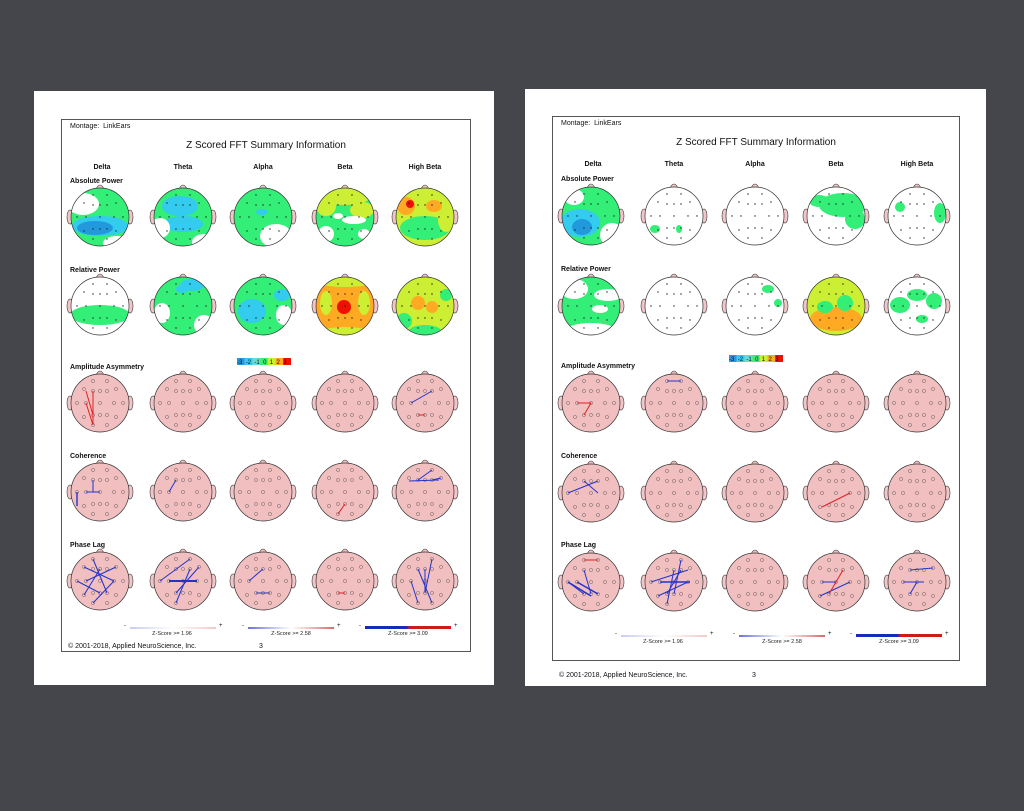 This screenshot has height=811, width=1024. What do you see at coordinates (763, 360) in the screenshot?
I see `scale-tick: 1` at bounding box center [763, 360].